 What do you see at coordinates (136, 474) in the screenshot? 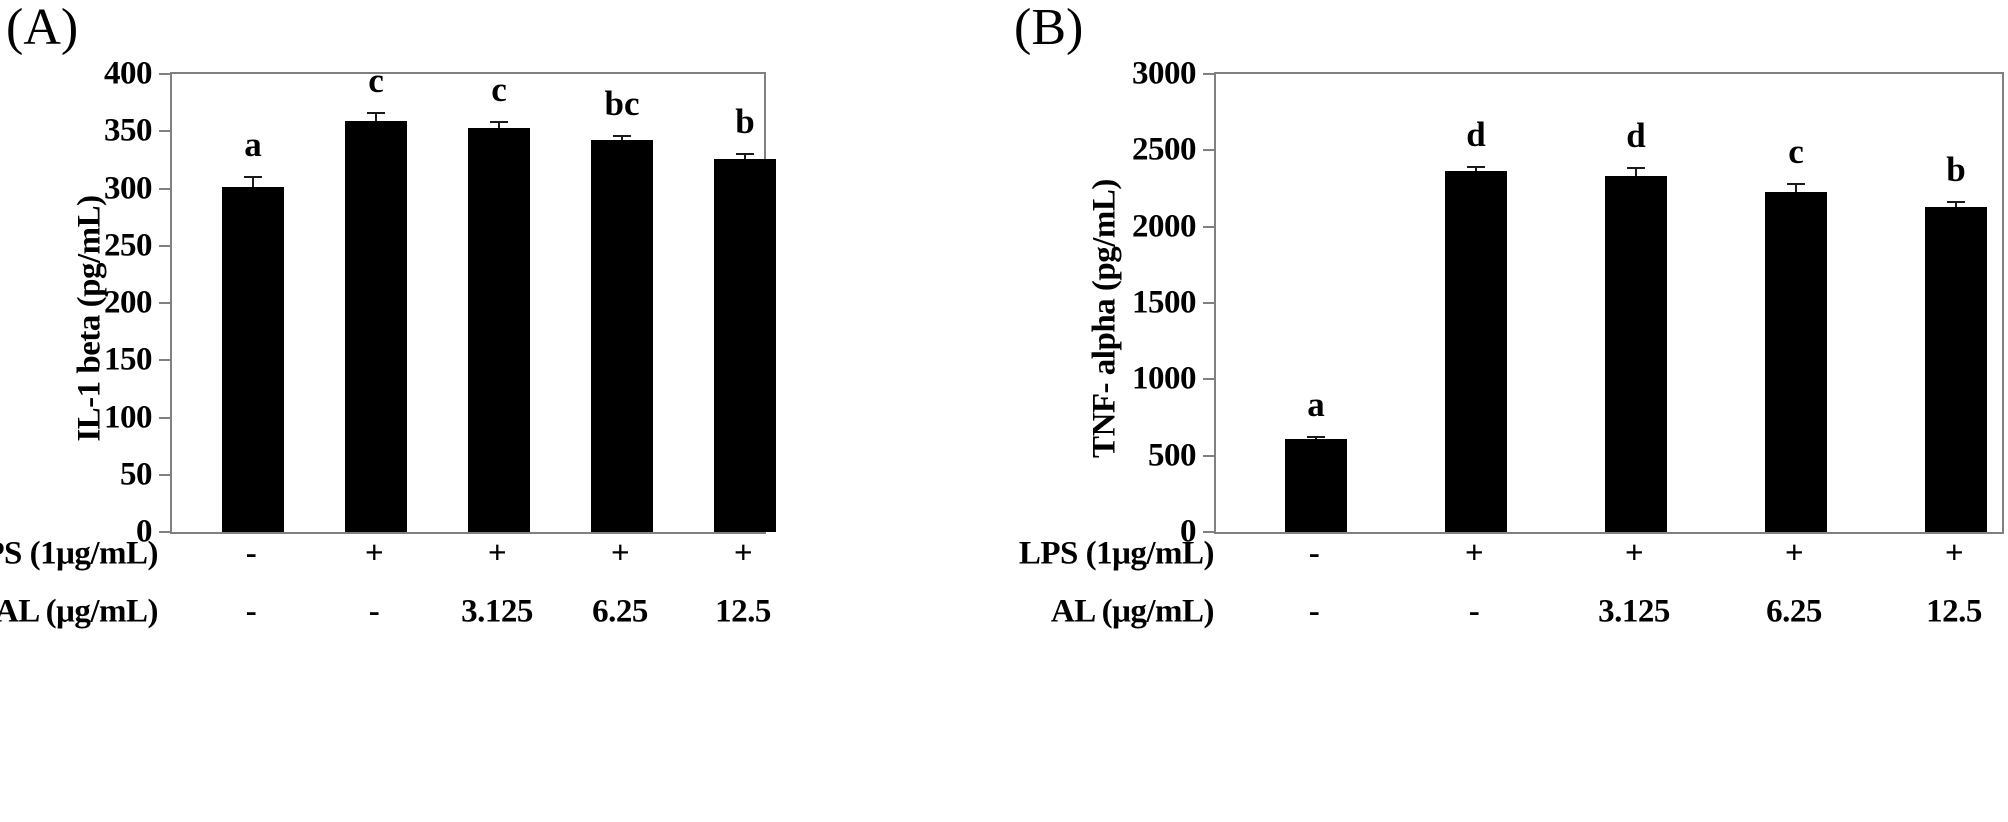
I see `y-tick-label: 50` at bounding box center [136, 474].